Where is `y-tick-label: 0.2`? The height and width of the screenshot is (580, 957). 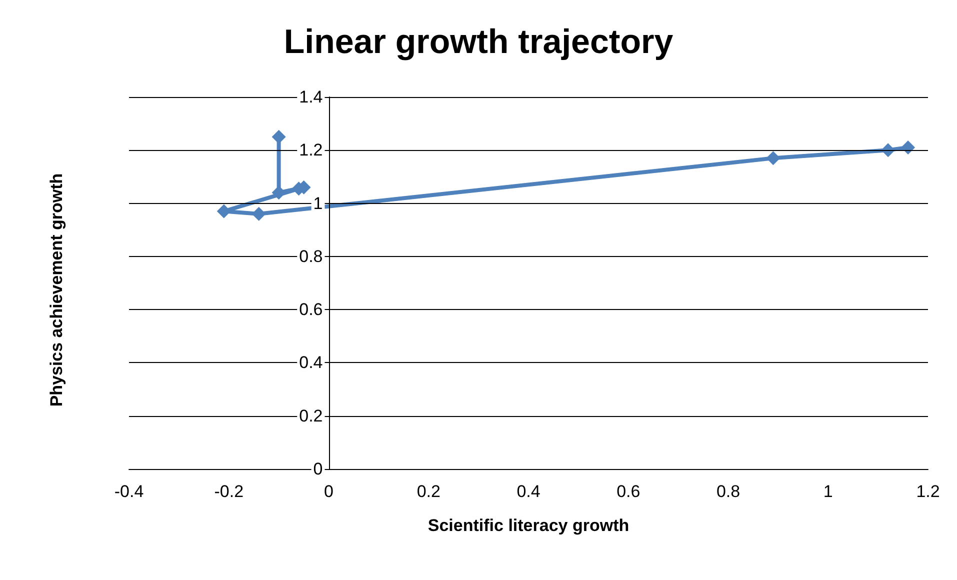 y-tick-label: 0.2 is located at coordinates (311, 416).